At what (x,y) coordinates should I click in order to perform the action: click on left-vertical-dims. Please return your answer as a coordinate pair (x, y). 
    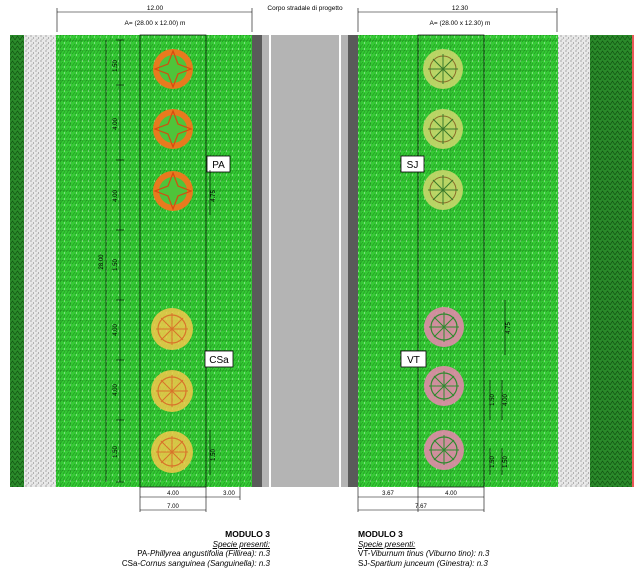
    Looking at the image, I should click on (114, 261).